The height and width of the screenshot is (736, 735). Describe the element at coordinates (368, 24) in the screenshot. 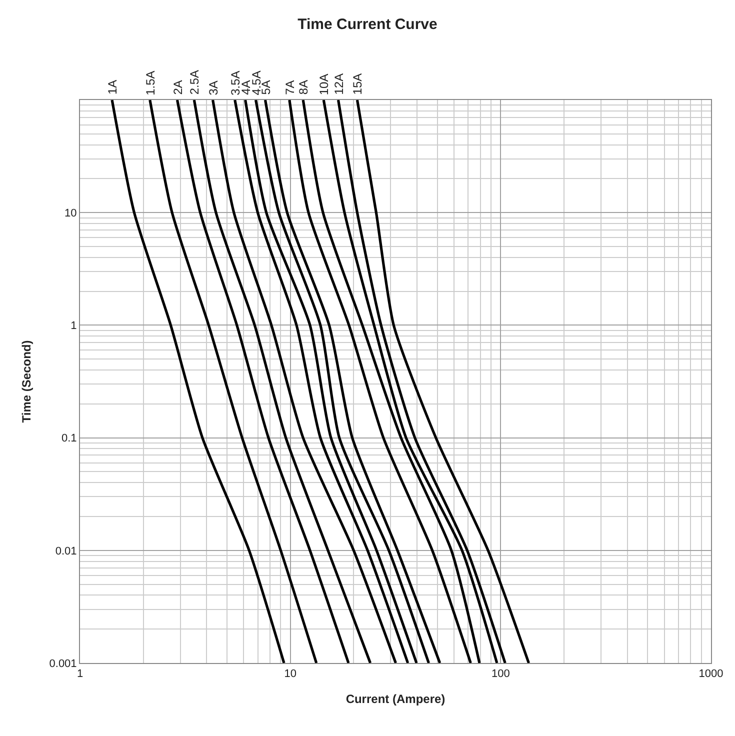

I see `chart-title: Time Current Curve` at that location.